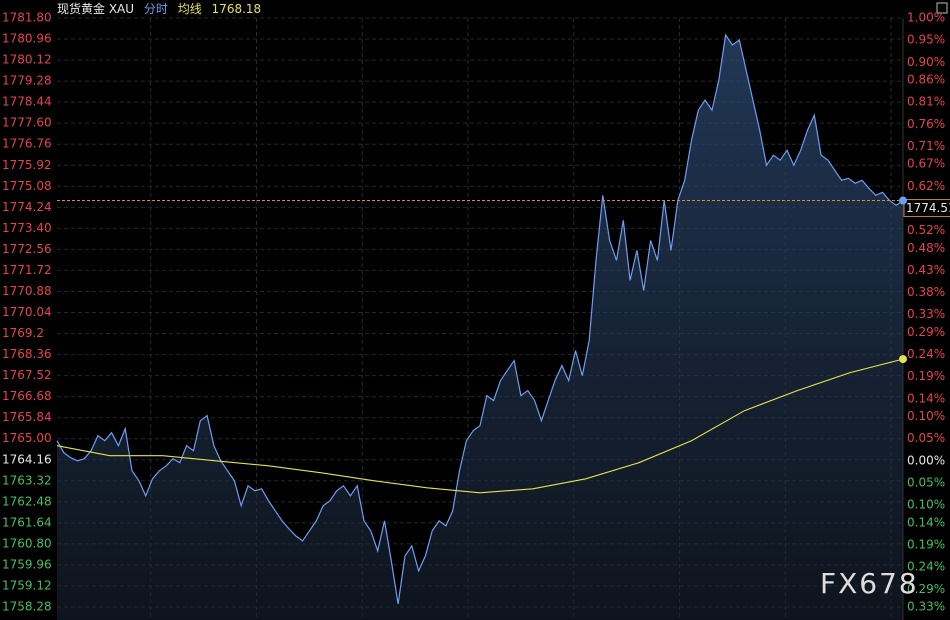 This screenshot has height=620, width=950. I want to click on y-tick-label: 1781.80, so click(27, 18).